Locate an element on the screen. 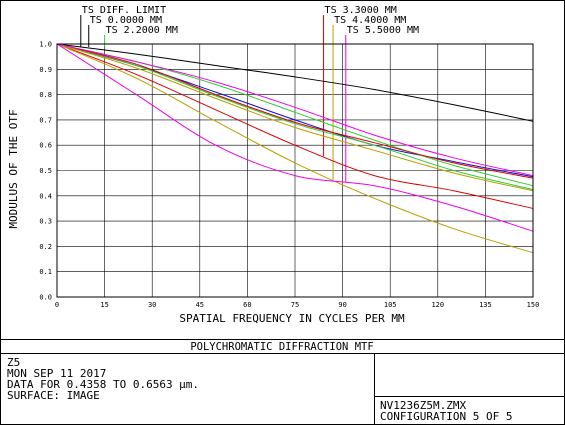  x-tick-label: 105 is located at coordinates (390, 305).